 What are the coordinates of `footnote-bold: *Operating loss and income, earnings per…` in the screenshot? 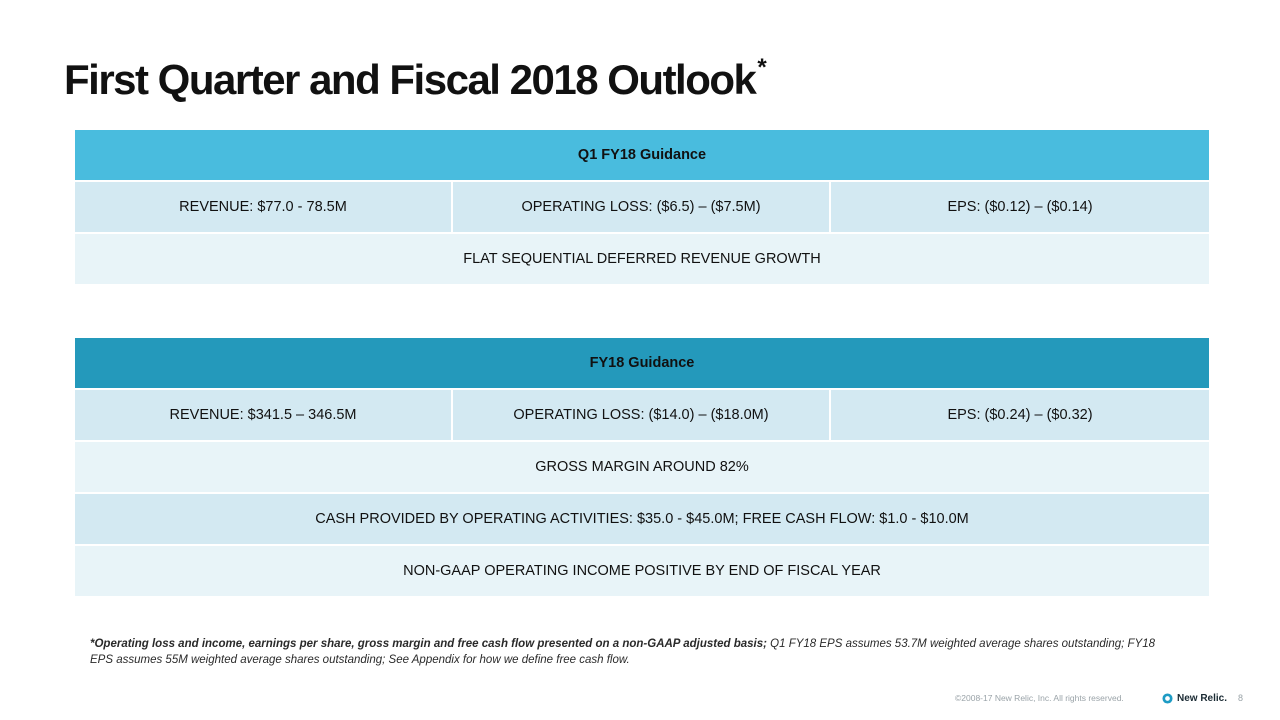 It's located at (428, 644).